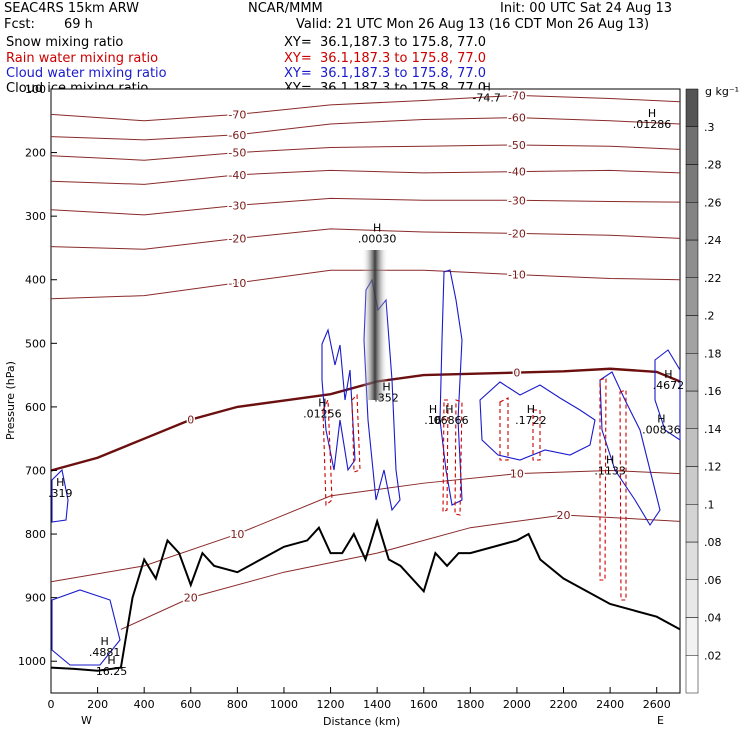 This screenshot has width=740, height=740. I want to click on max-marker-4: H, so click(386, 387).